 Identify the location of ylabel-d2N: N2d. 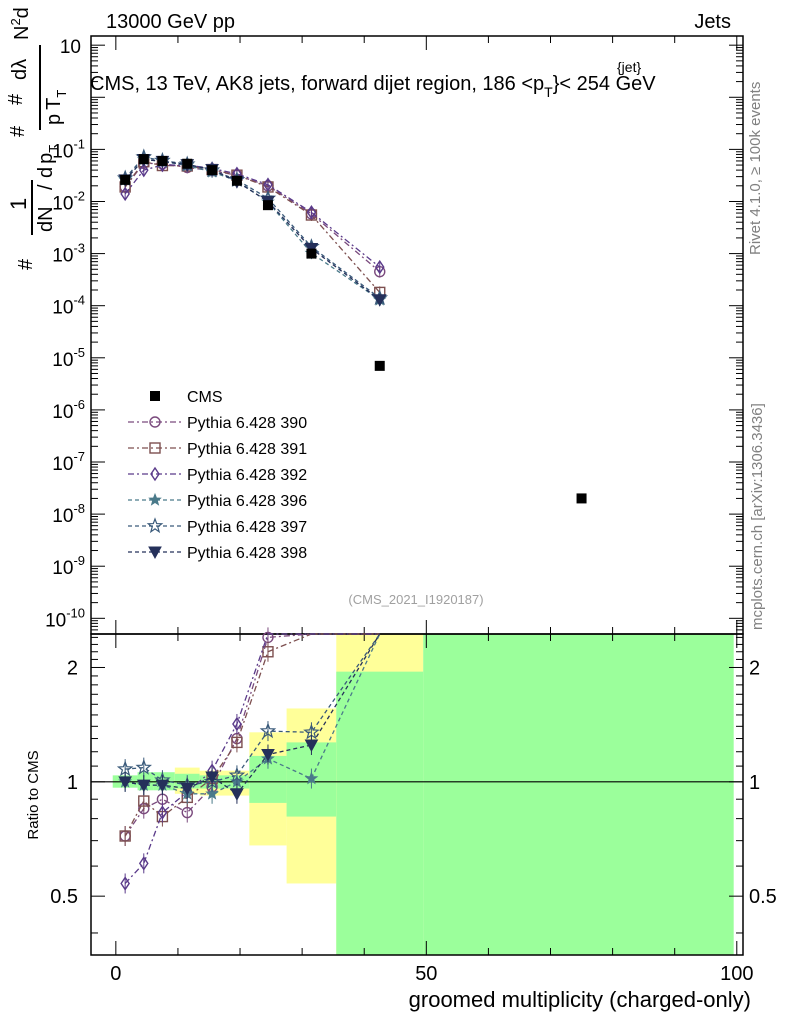
(20, 23).